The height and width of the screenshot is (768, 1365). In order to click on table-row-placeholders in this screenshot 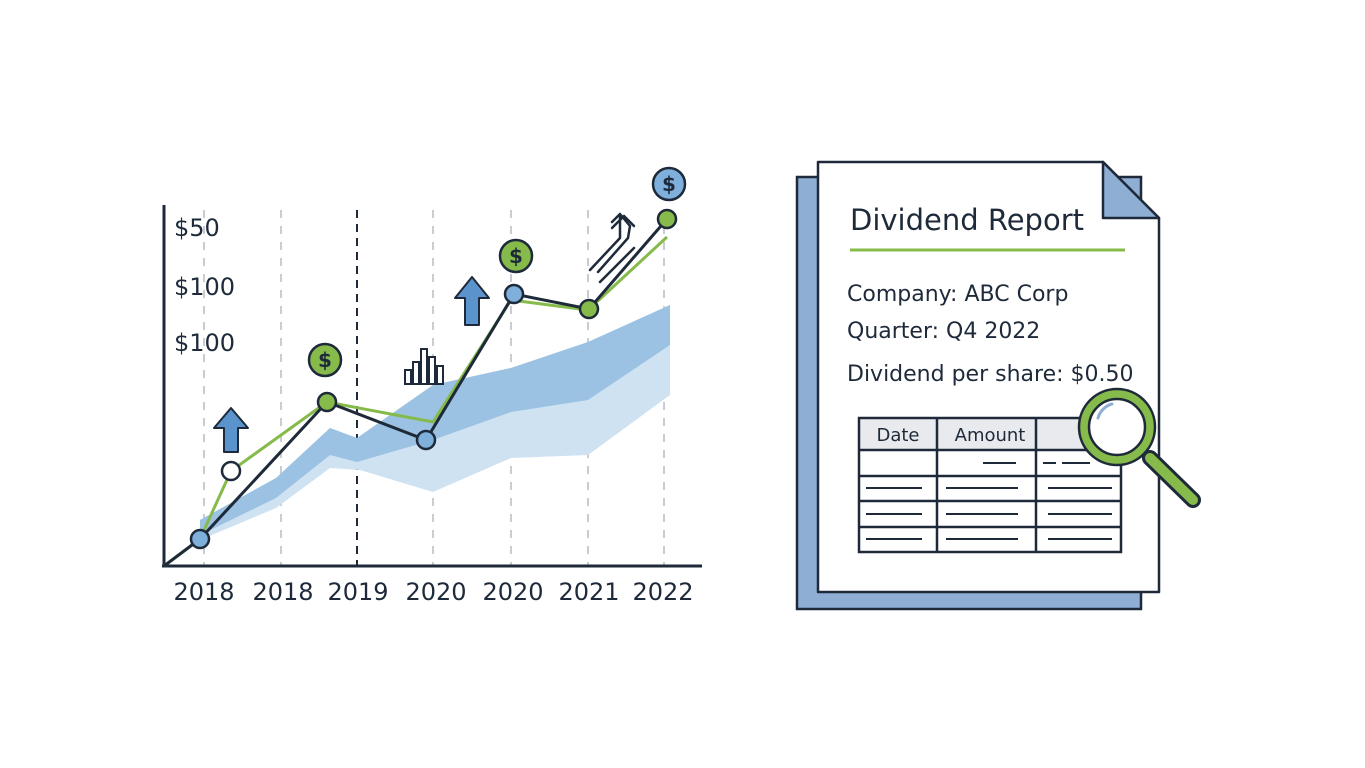, I will do `click(989, 501)`.